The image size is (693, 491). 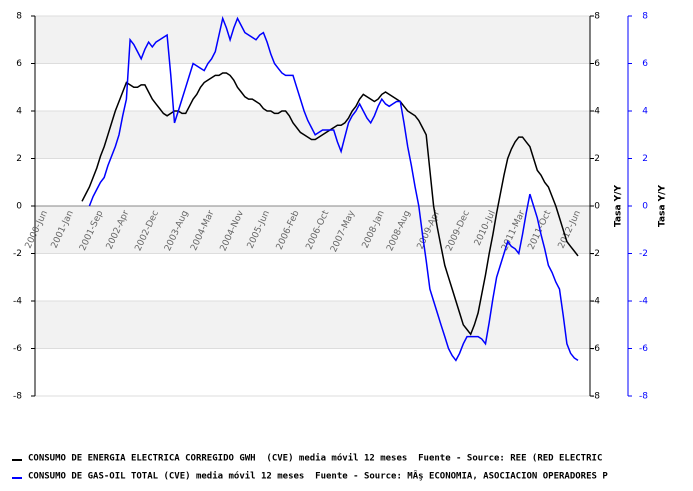 What do you see at coordinates (19, 207) in the screenshot?
I see `y-tick-label: 0` at bounding box center [19, 207].